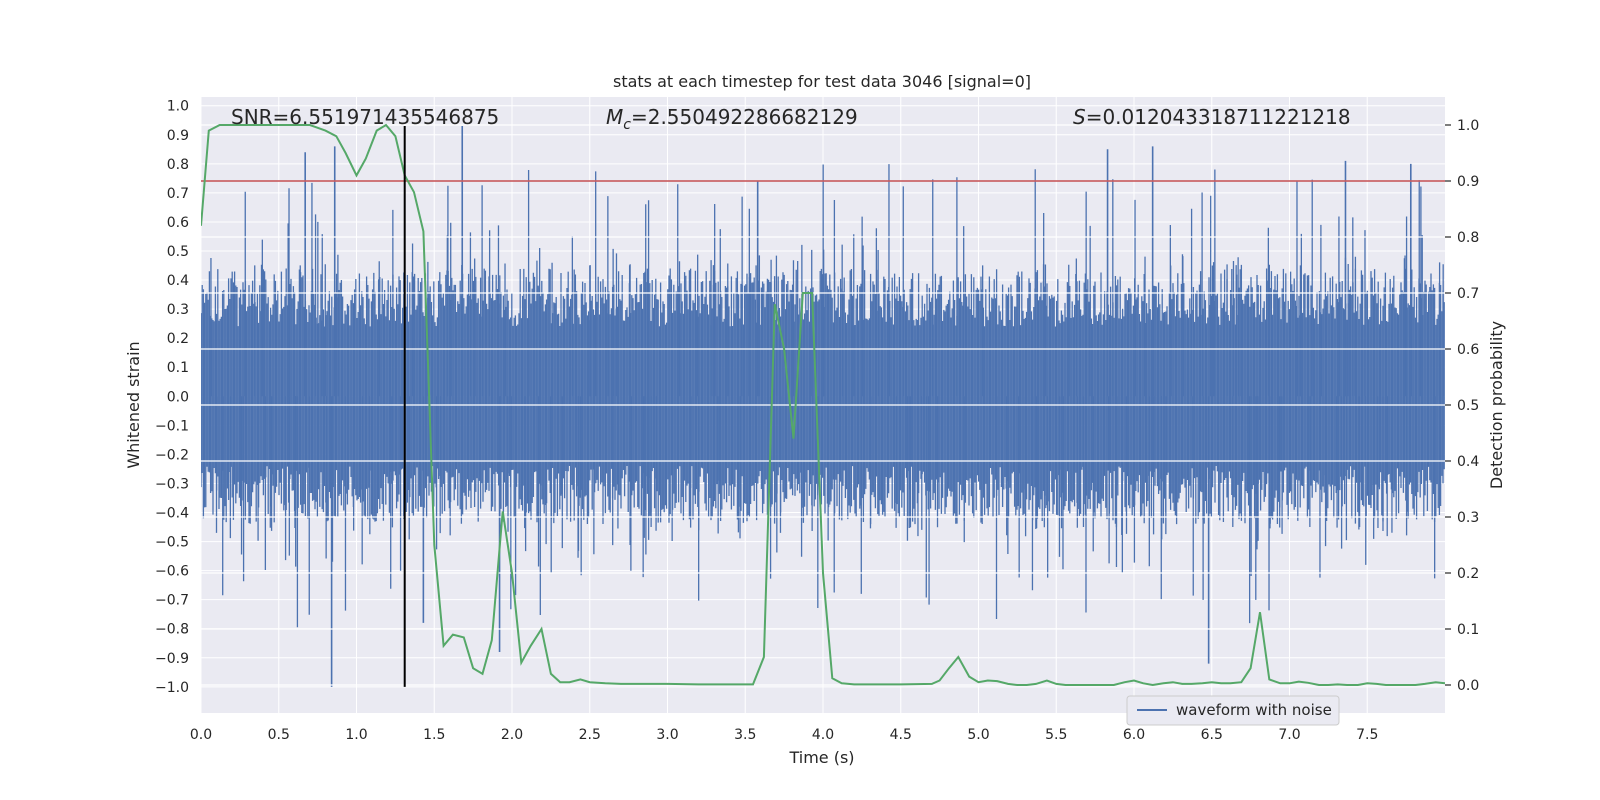 This screenshot has width=1600, height=800. Describe the element at coordinates (178, 252) in the screenshot. I see `y-left-tick-label: 0.5` at that location.